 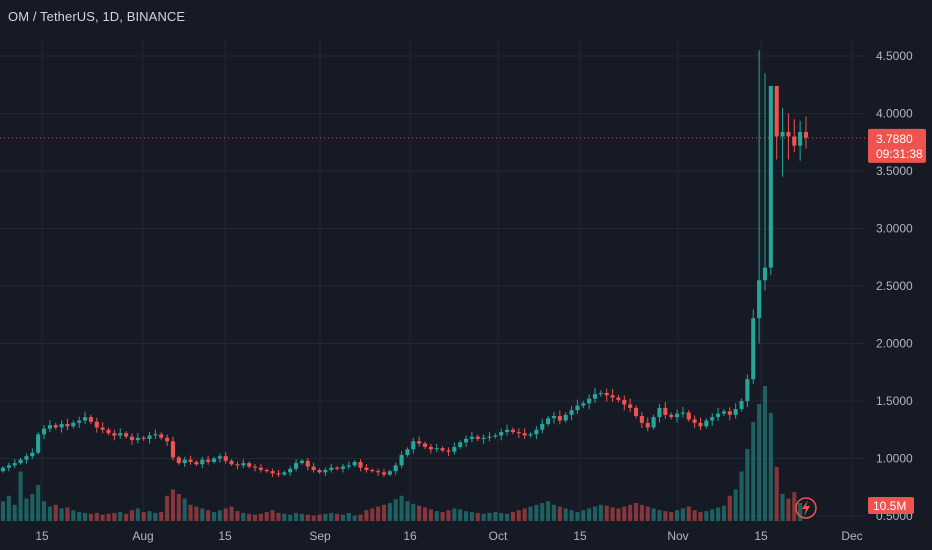 What do you see at coordinates (894, 229) in the screenshot?
I see `y-tick-label: 3.0000` at bounding box center [894, 229].